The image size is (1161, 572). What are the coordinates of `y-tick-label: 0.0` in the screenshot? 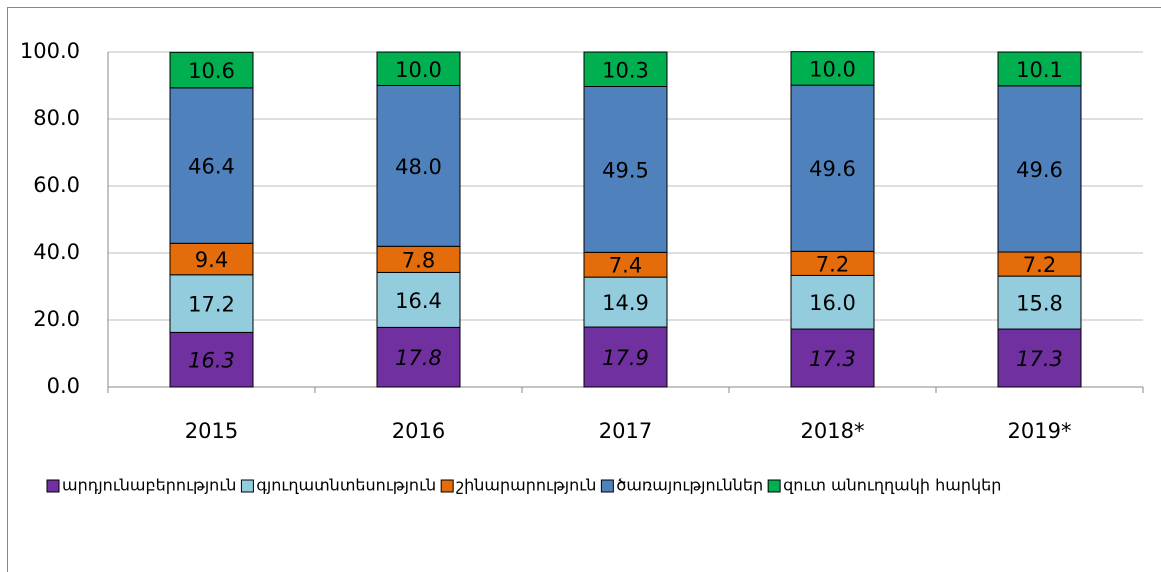 It's located at (63, 386).